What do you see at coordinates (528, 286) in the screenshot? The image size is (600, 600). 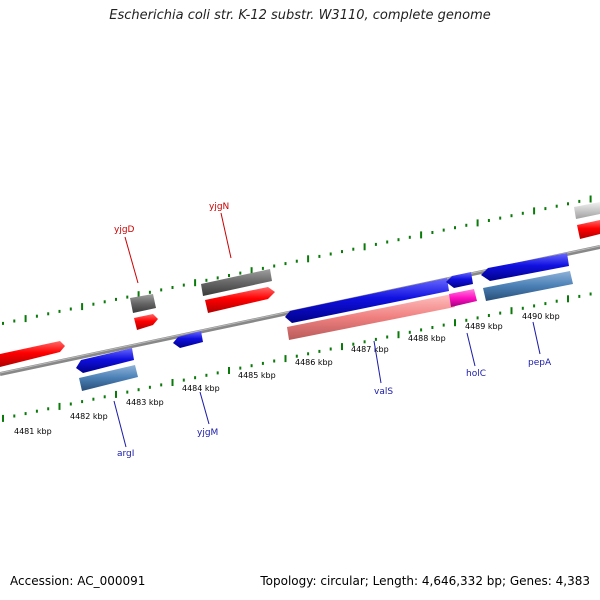 I see `rna-arrow-pepA` at bounding box center [528, 286].